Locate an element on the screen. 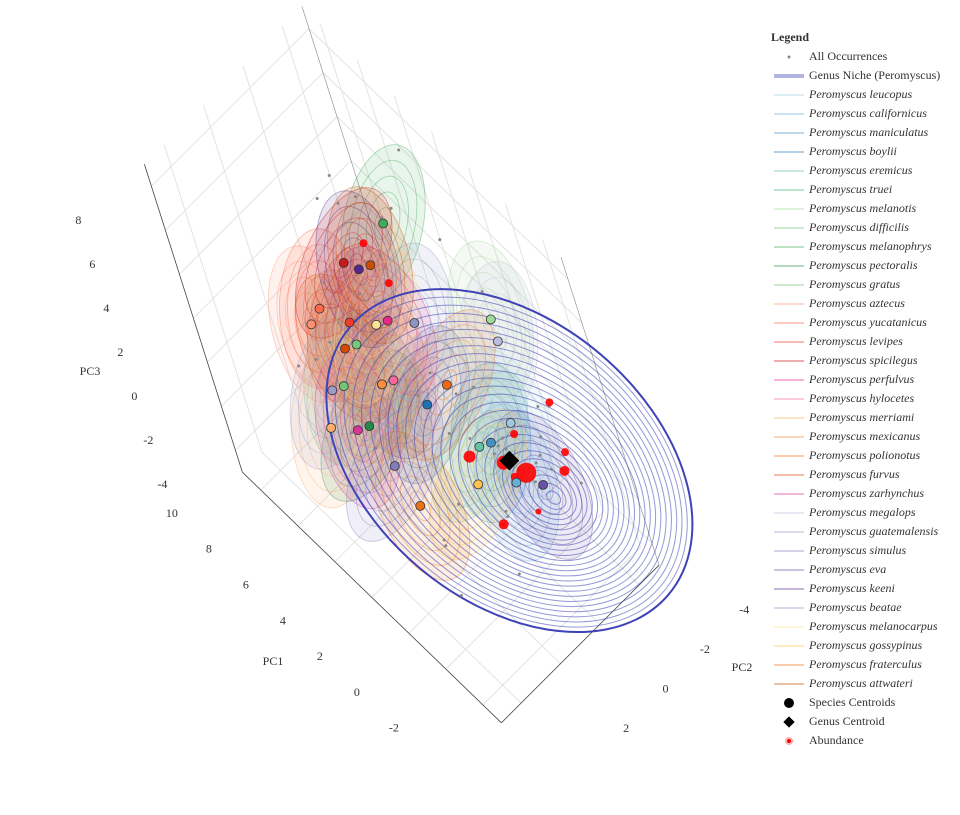  z-tick-label: 0 is located at coordinates (134, 396).